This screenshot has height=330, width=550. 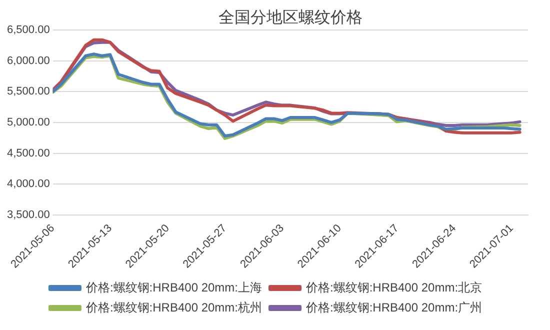 What do you see at coordinates (28, 30) in the screenshot?
I see `y-tick-label: 6,500.00` at bounding box center [28, 30].